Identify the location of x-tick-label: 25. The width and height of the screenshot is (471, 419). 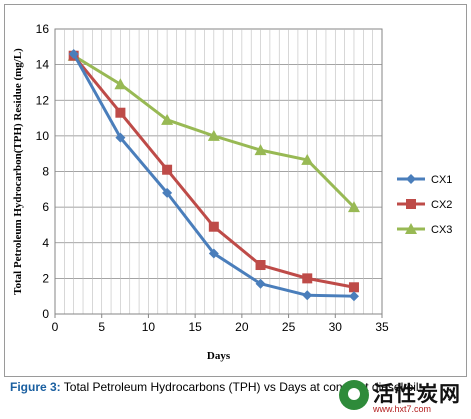
(289, 327).